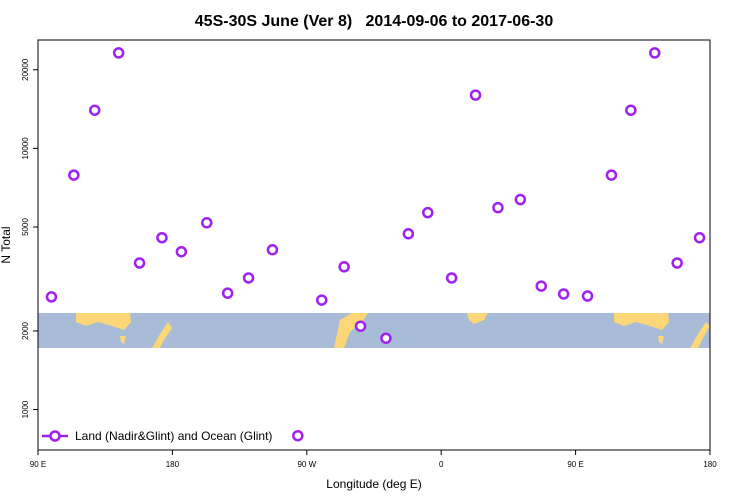 This screenshot has width=750, height=500. Describe the element at coordinates (25, 330) in the screenshot. I see `y-tick-label: 2000` at that location.